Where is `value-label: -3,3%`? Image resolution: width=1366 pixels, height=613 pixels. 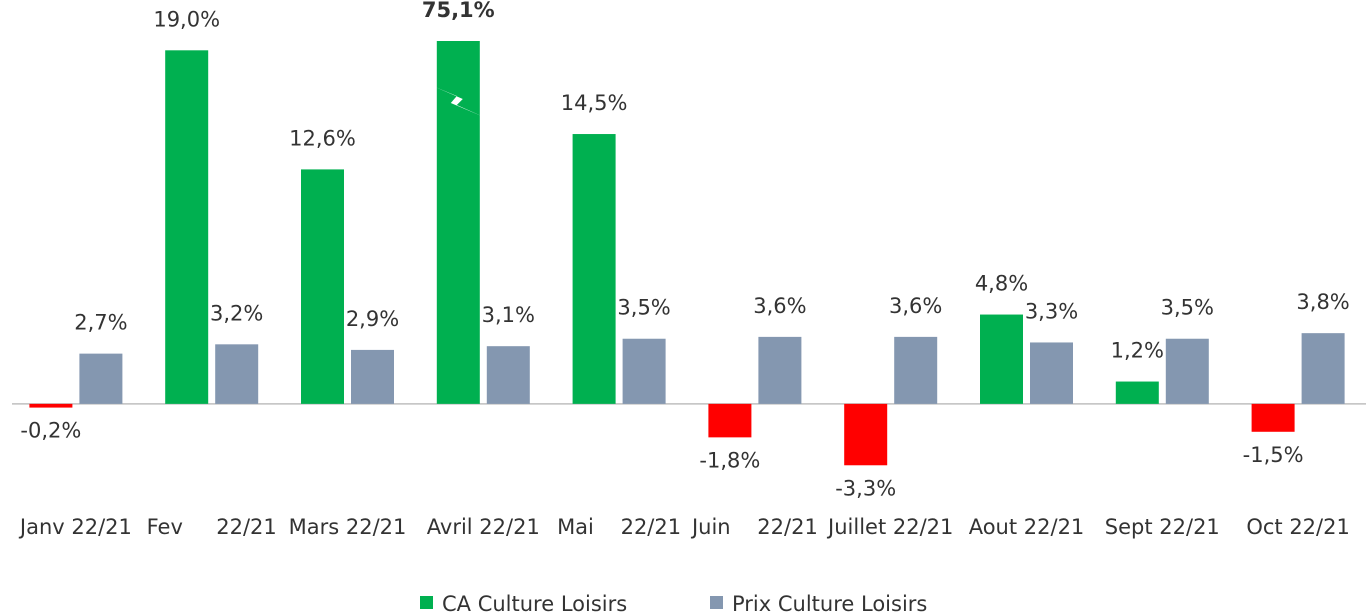 value-label: -3,3% is located at coordinates (865, 488).